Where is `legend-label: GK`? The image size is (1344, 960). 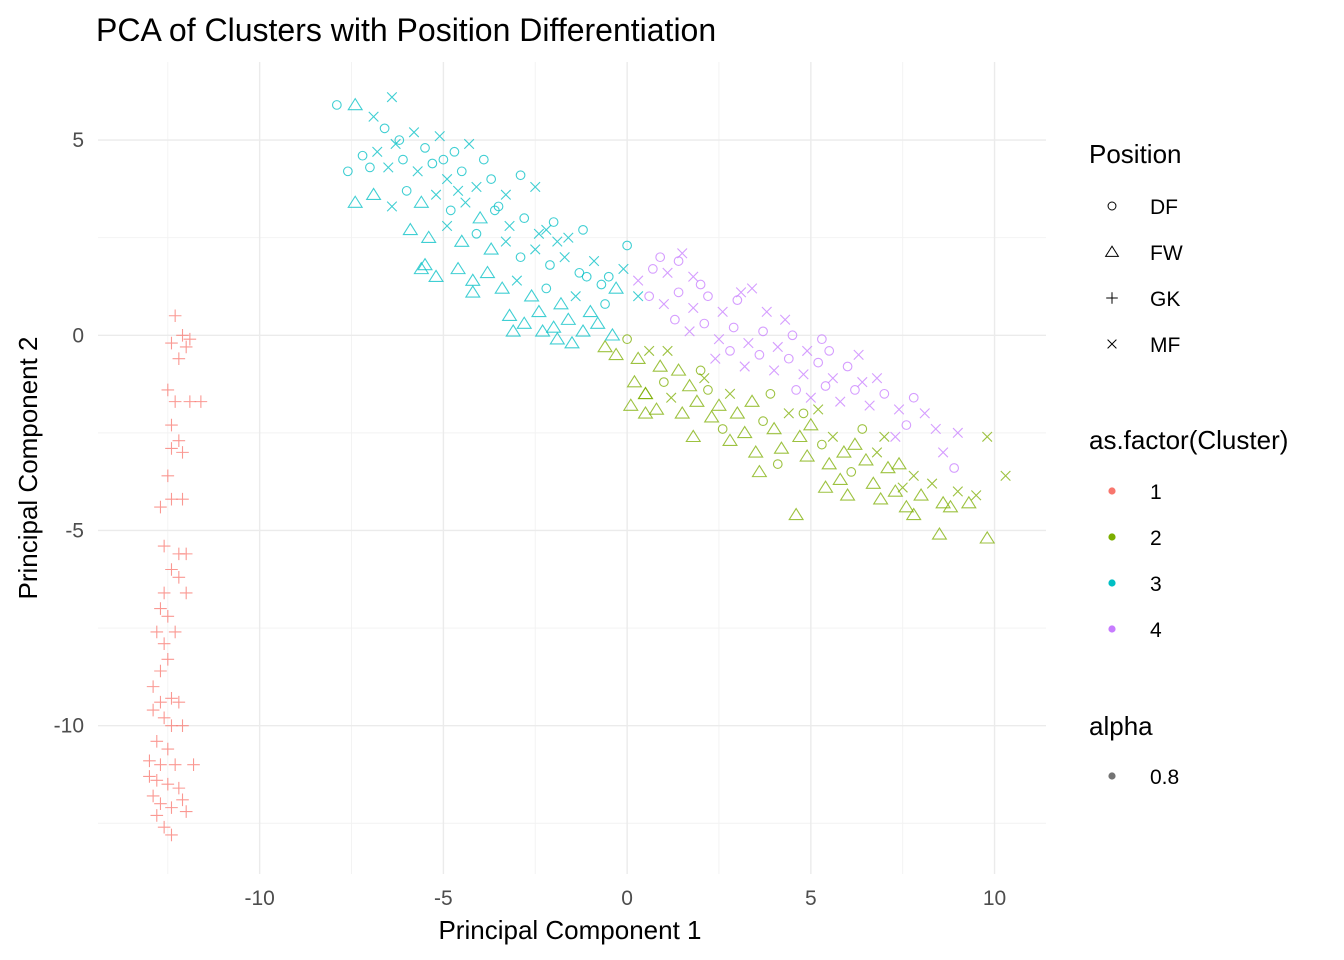
legend-label: GK is located at coordinates (1165, 299).